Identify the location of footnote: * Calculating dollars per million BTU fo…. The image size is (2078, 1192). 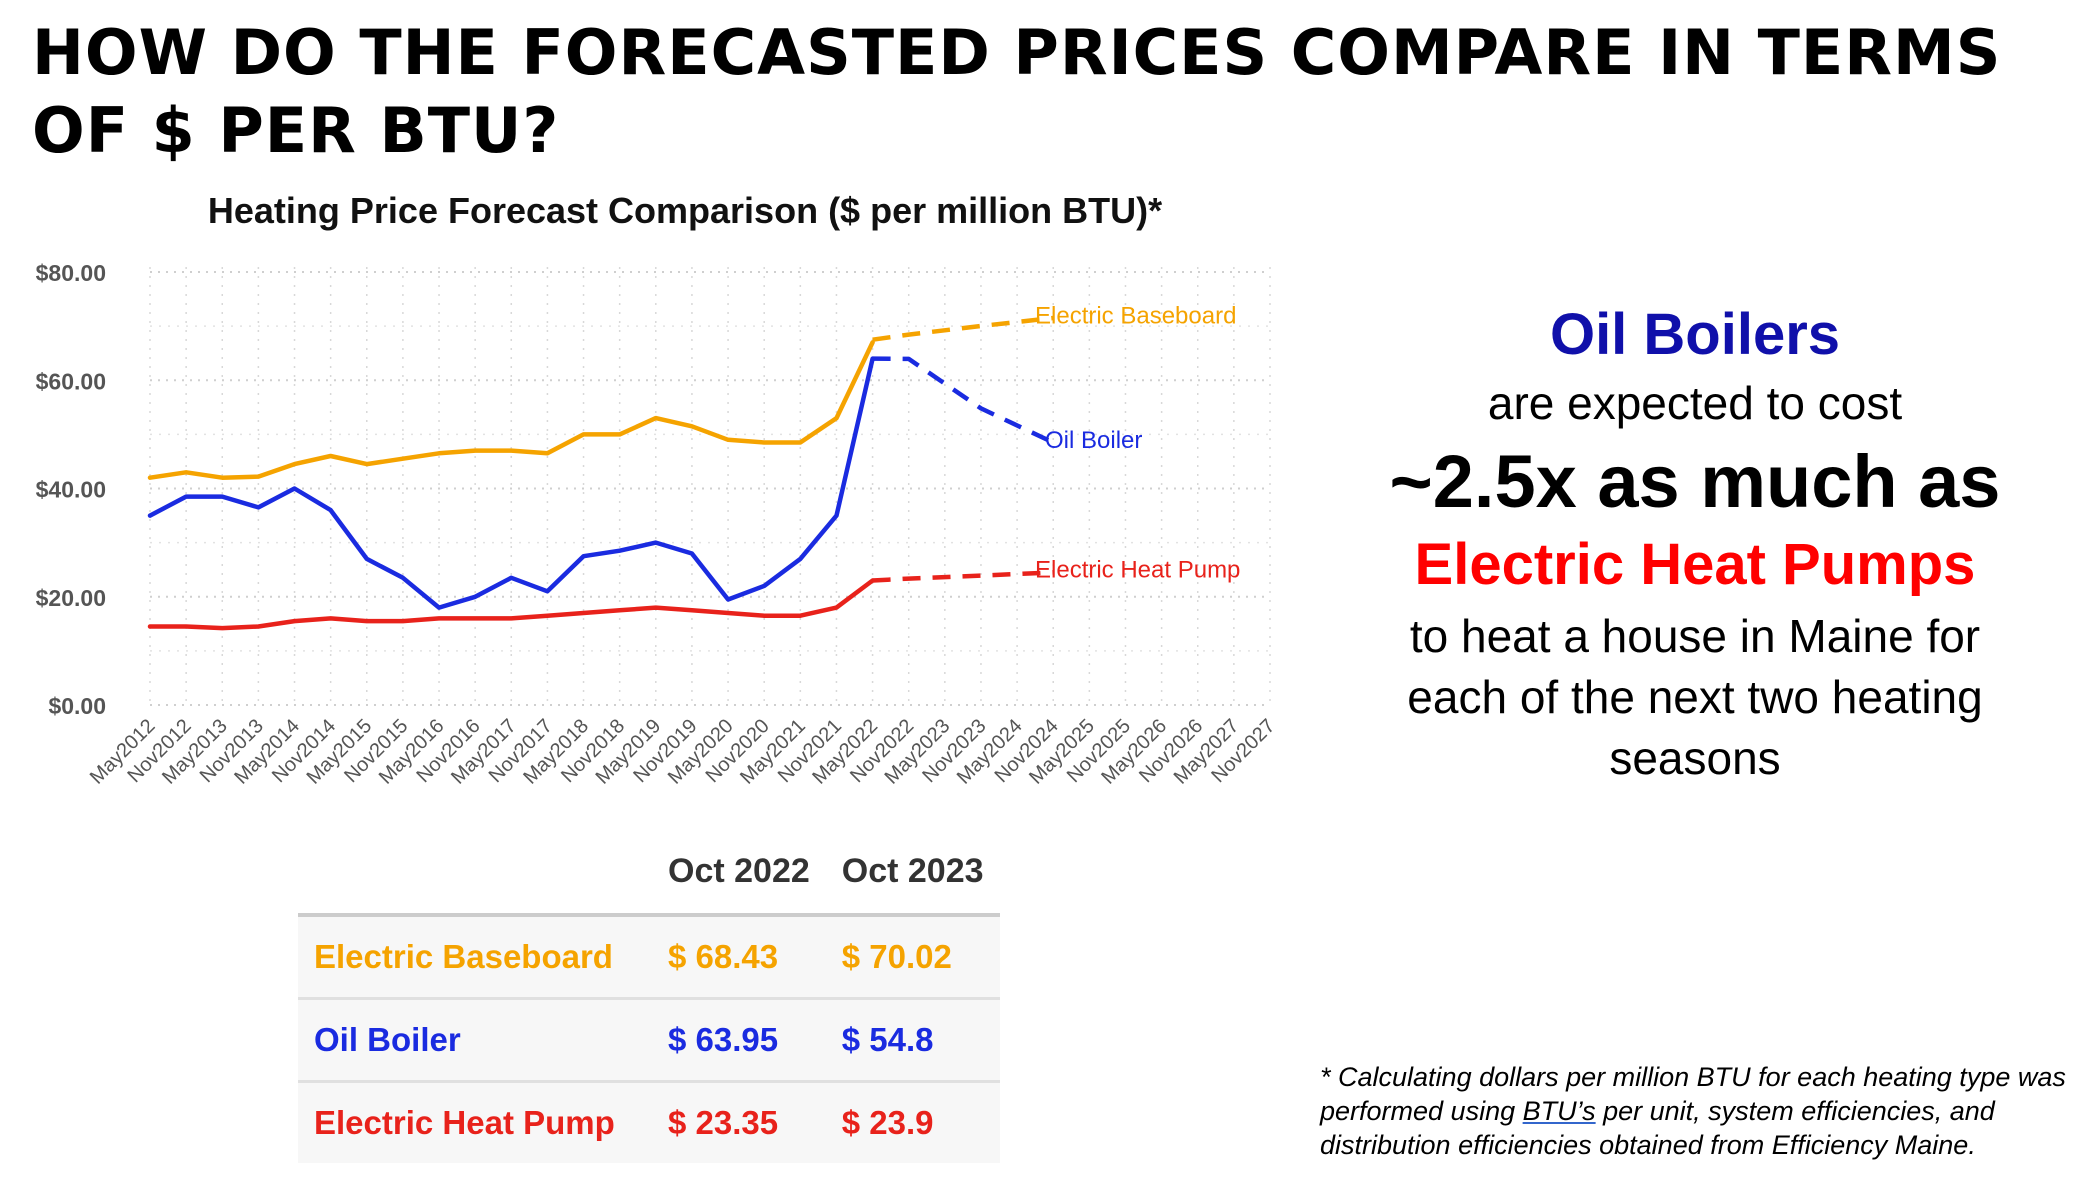
(1695, 1111).